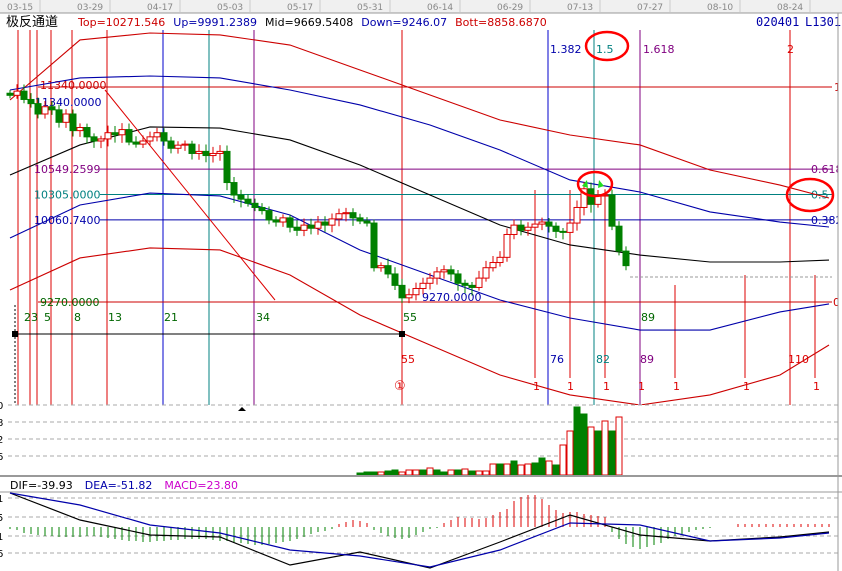 This screenshot has width=842, height=571. Describe the element at coordinates (510, 8) in the screenshot. I see `date-tick-label: 06-29` at that location.